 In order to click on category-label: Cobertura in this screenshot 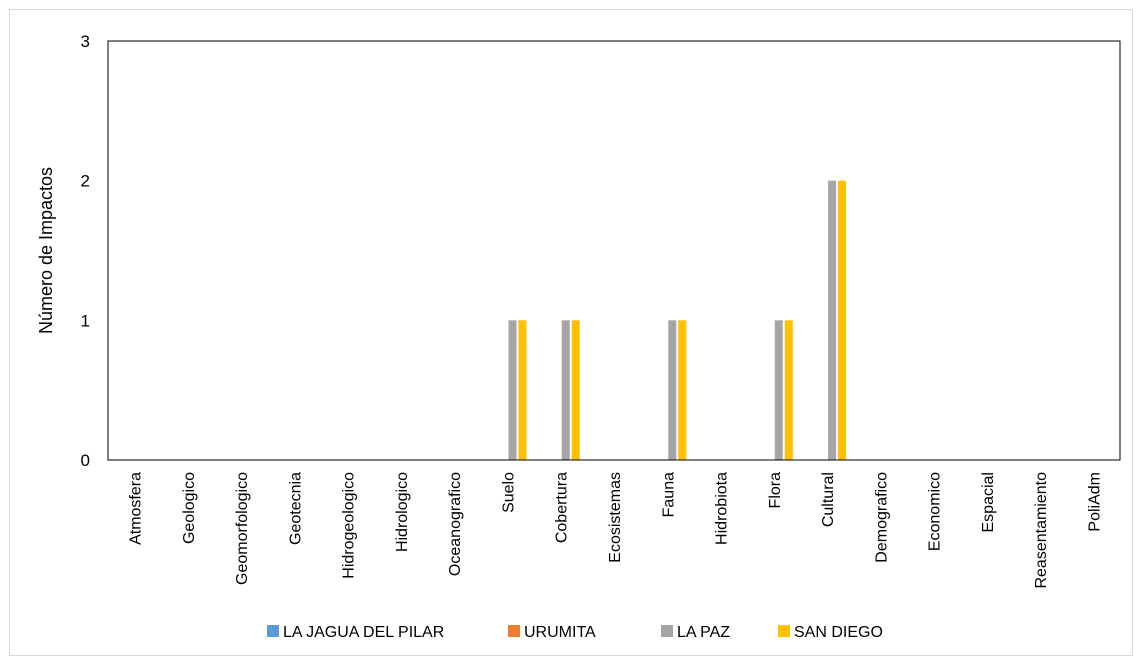, I will do `click(562, 507)`.